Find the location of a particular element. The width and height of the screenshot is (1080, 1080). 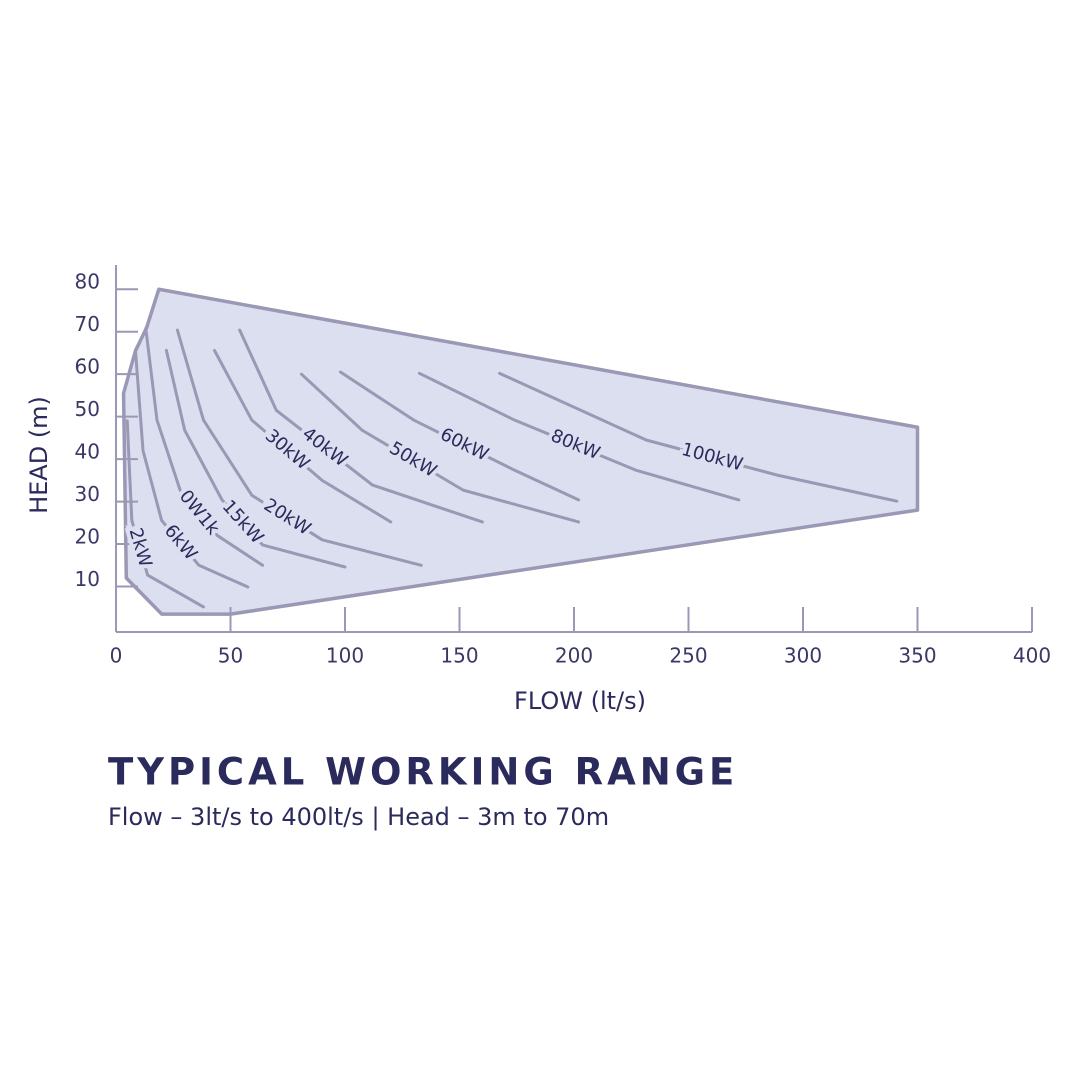

x-tick-label: 200 is located at coordinates (574, 656).